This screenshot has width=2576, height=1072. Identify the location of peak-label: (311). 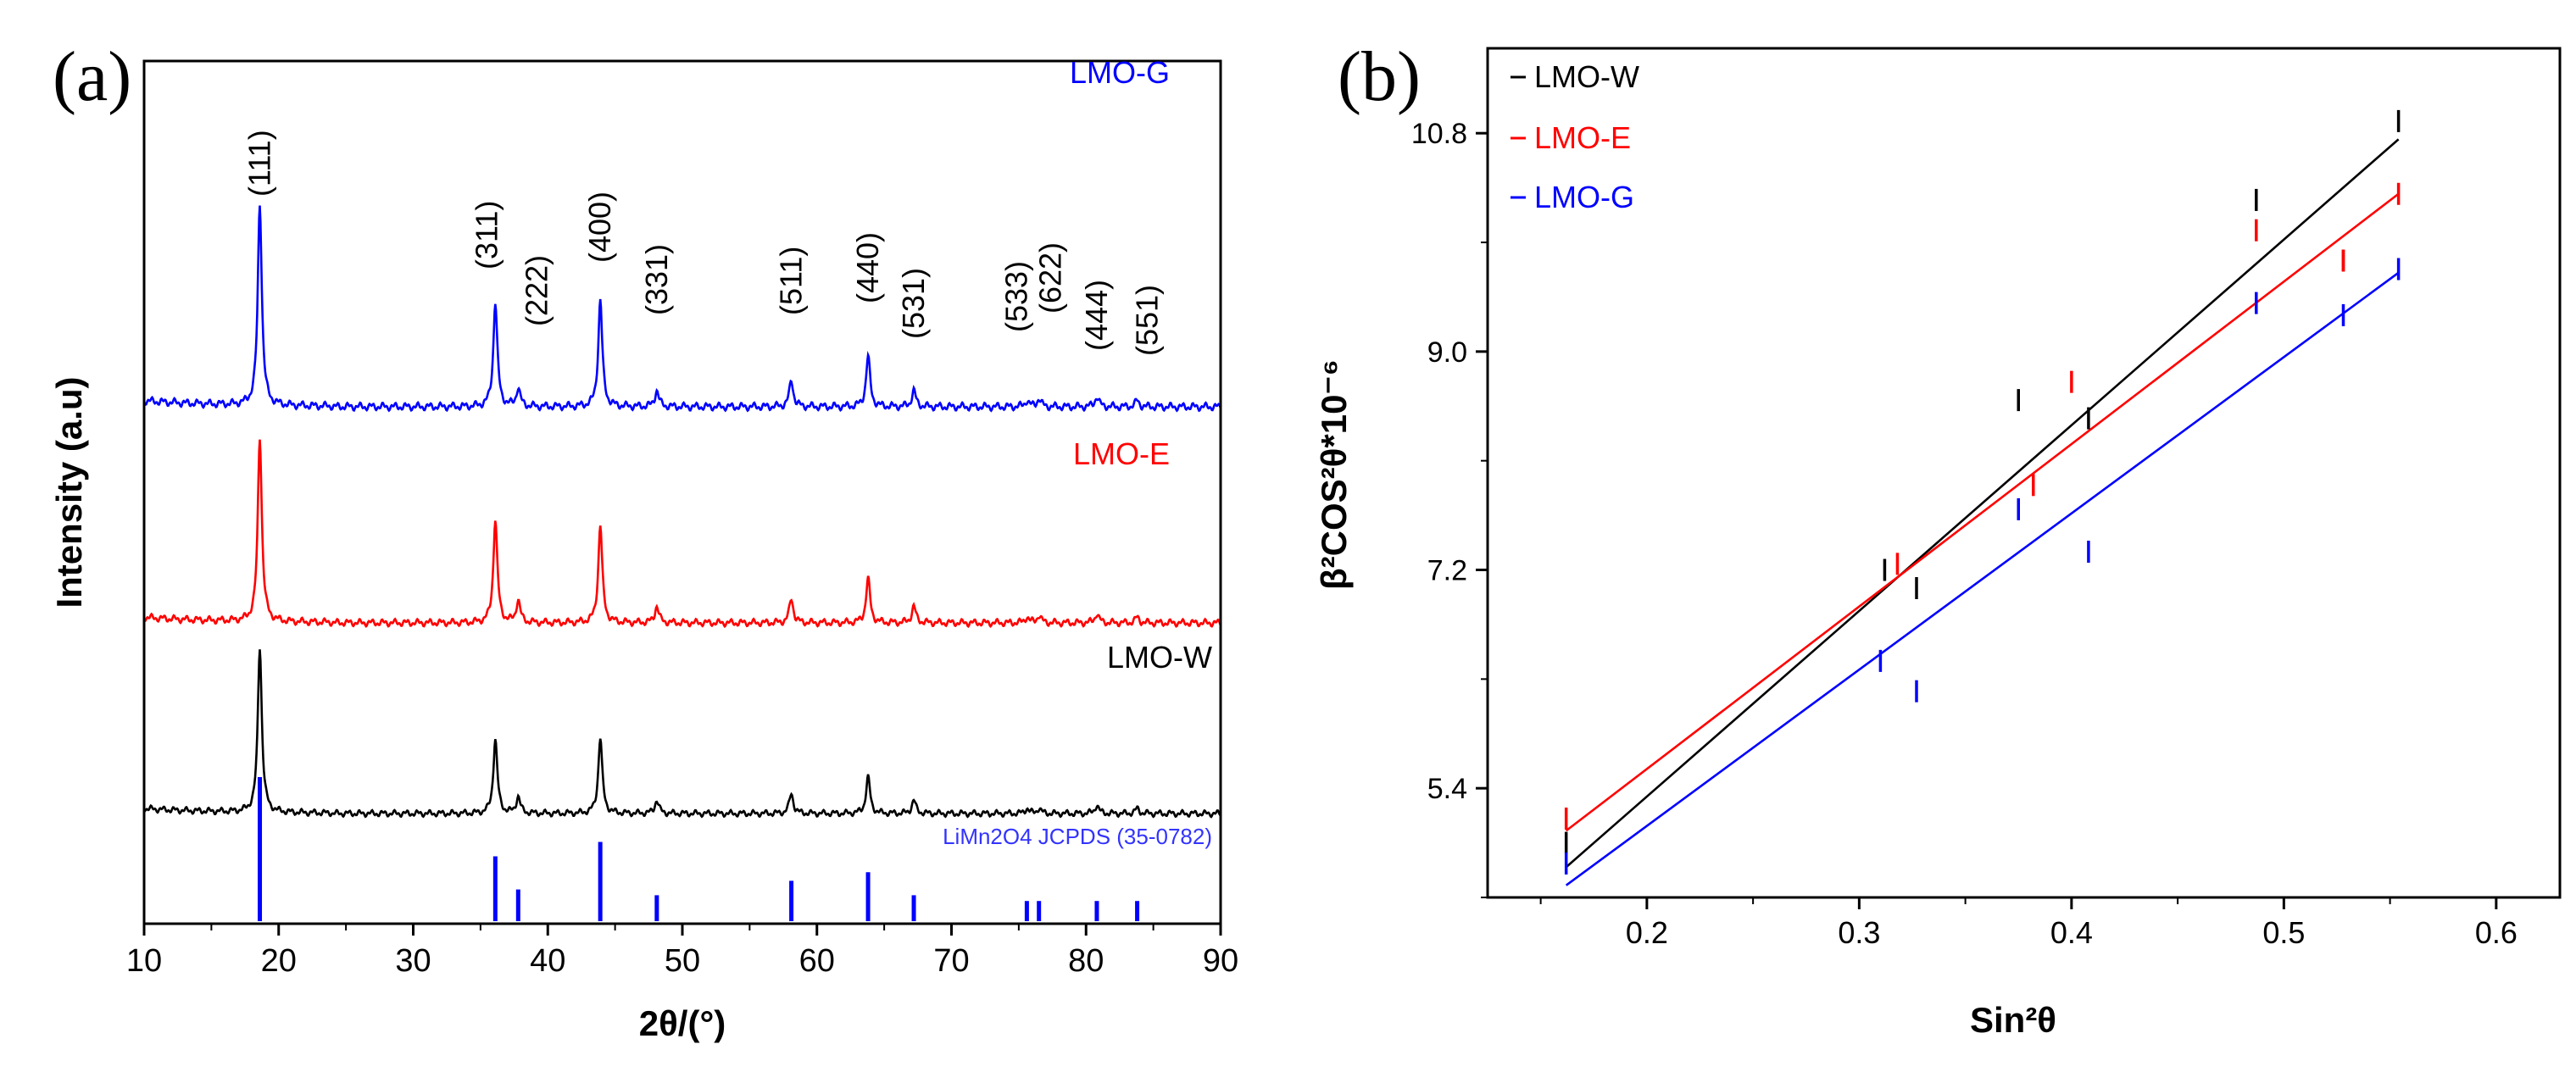
(486, 235).